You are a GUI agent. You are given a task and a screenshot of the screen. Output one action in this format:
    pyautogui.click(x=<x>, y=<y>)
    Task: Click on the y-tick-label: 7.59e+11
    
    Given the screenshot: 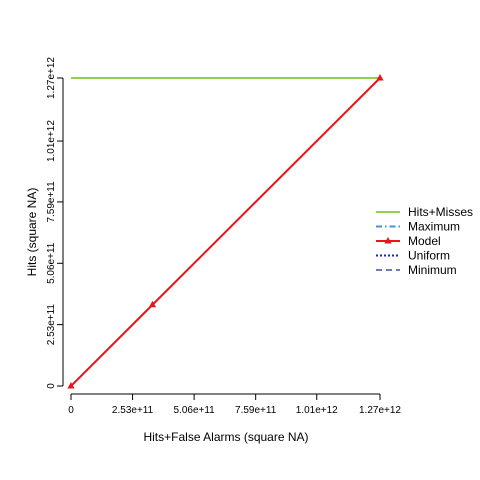 What is the action you would take?
    pyautogui.click(x=51, y=202)
    